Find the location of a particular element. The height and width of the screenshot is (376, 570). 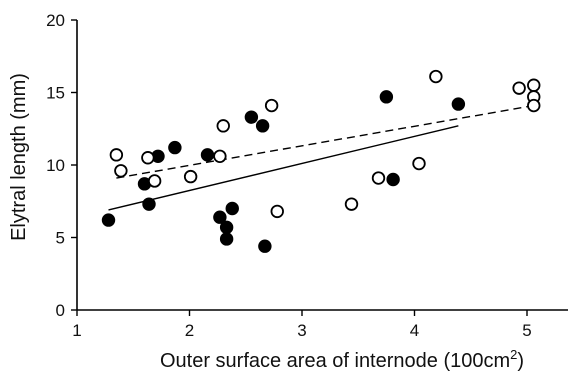

y-tick-label: 5 is located at coordinates (60, 238).